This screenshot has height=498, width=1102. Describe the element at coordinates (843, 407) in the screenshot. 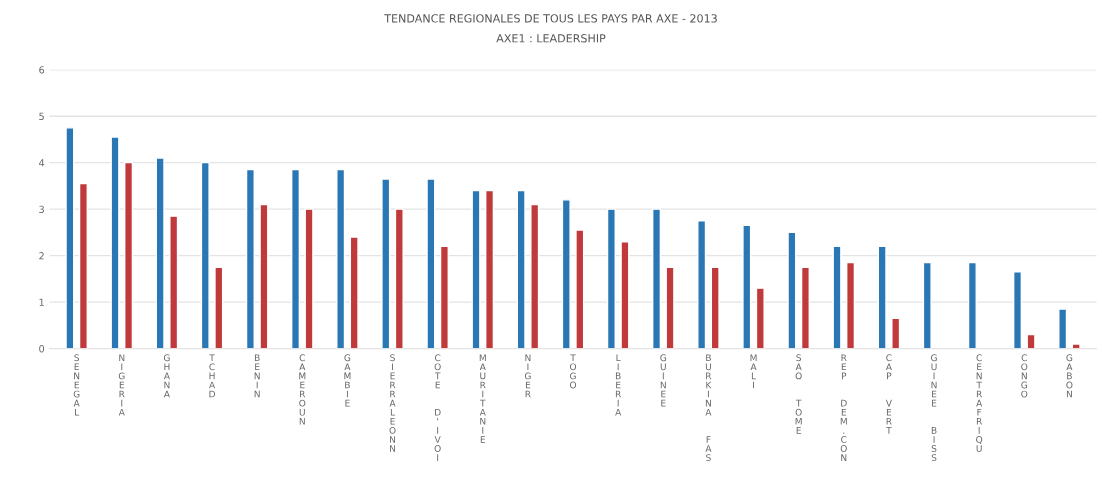

I see `category-label: REP DEM.CON` at that location.